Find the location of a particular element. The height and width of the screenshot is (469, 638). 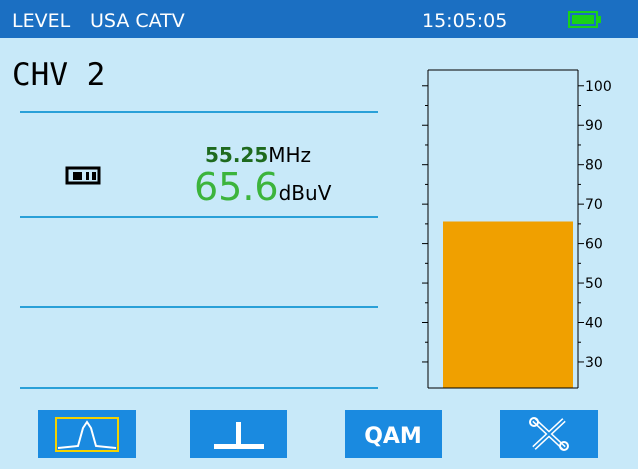

clock: 15:05:05 is located at coordinates (464, 21).